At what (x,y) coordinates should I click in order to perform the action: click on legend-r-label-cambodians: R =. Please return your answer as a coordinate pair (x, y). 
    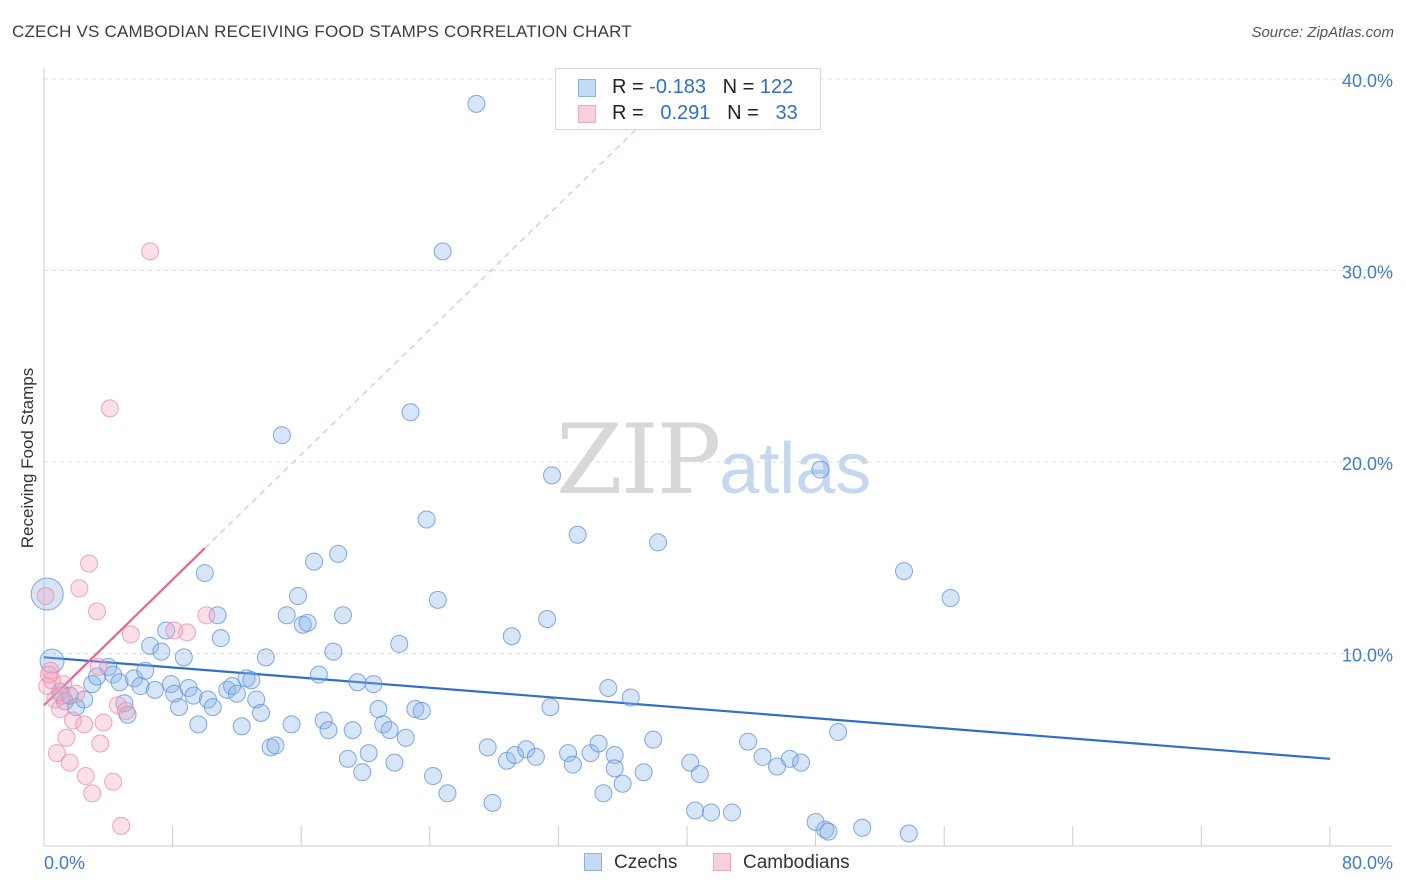
    Looking at the image, I should click on (631, 113).